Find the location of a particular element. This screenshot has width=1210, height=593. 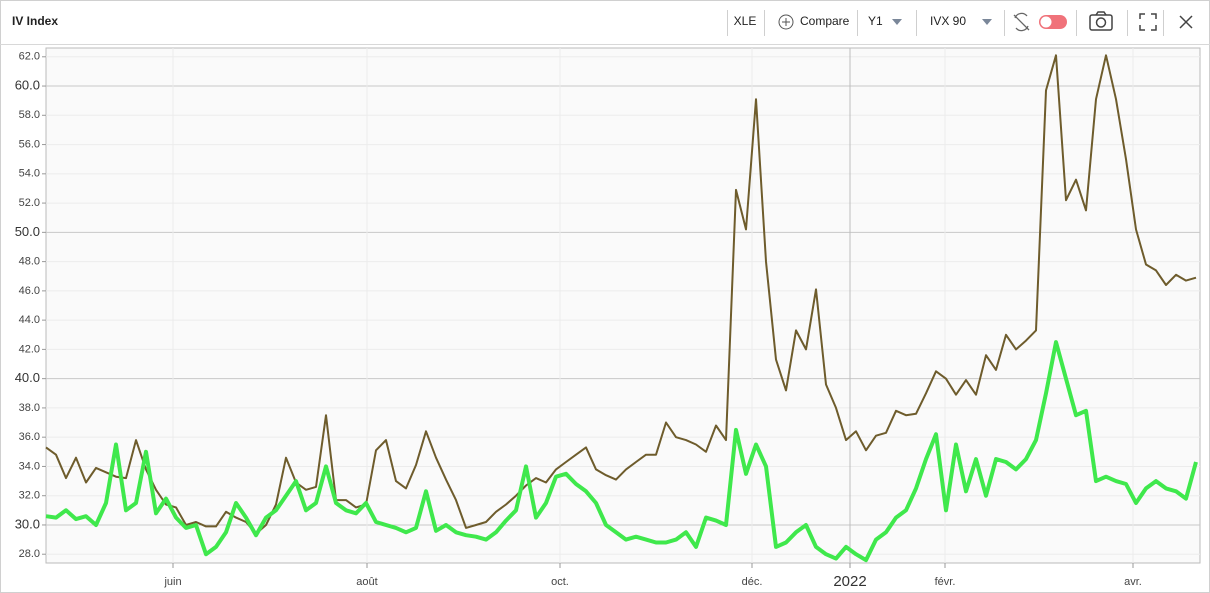

compare-label: Compare is located at coordinates (825, 21).